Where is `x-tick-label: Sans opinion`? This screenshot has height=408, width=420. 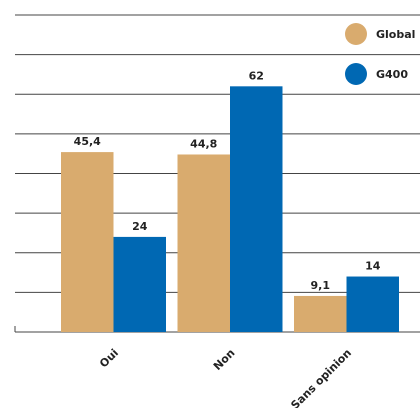
x-tick-label: Sans opinion is located at coordinates (321, 377).